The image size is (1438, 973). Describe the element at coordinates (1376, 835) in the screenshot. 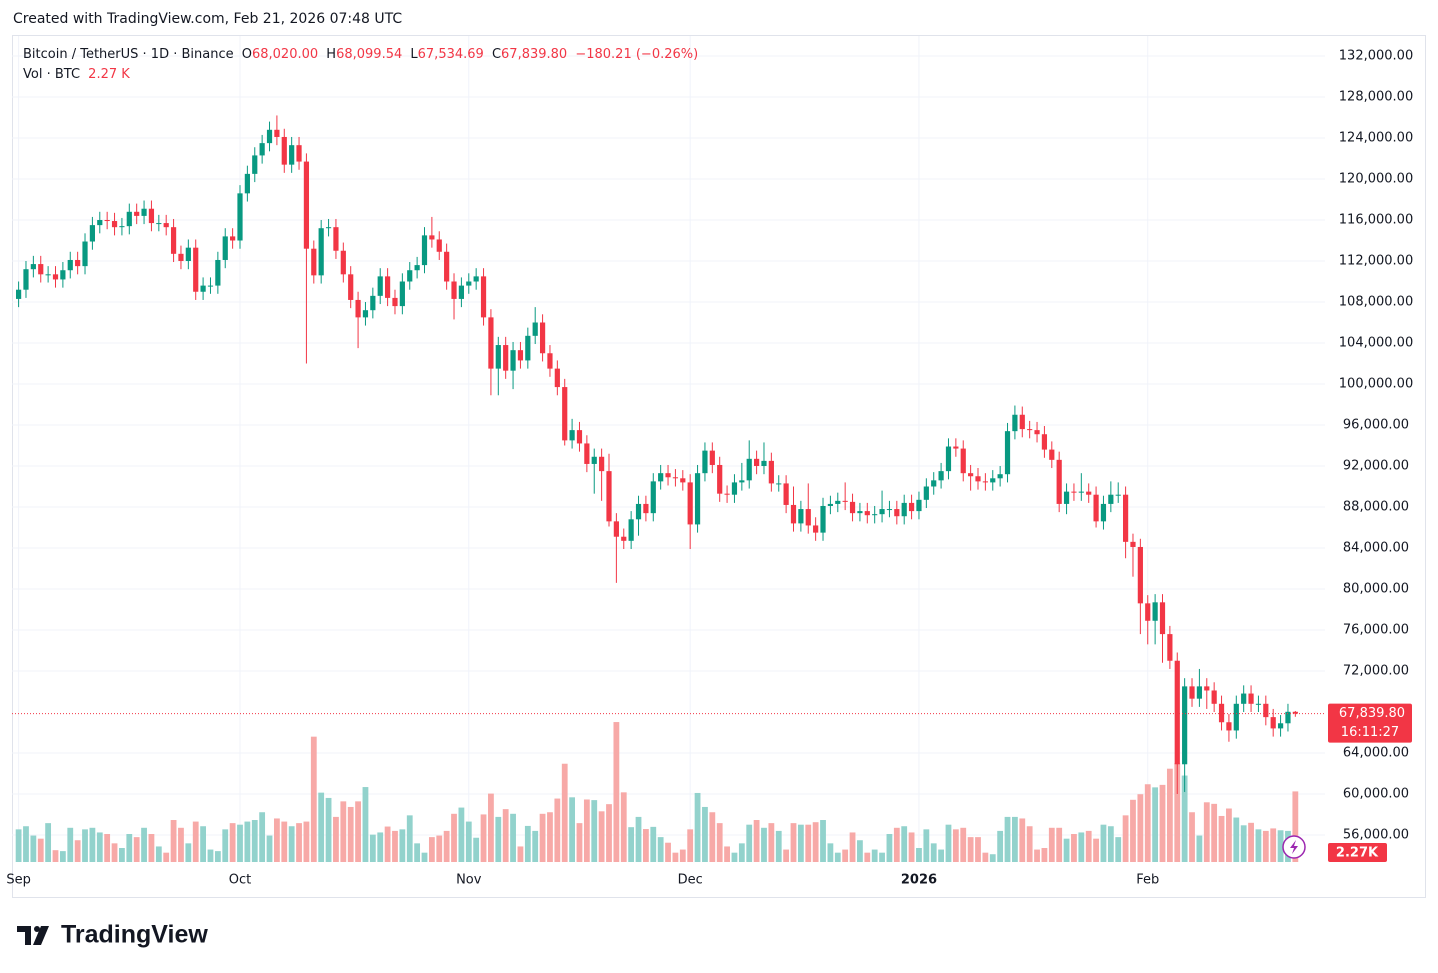

I see `y-tick-label: 56,000.00` at that location.